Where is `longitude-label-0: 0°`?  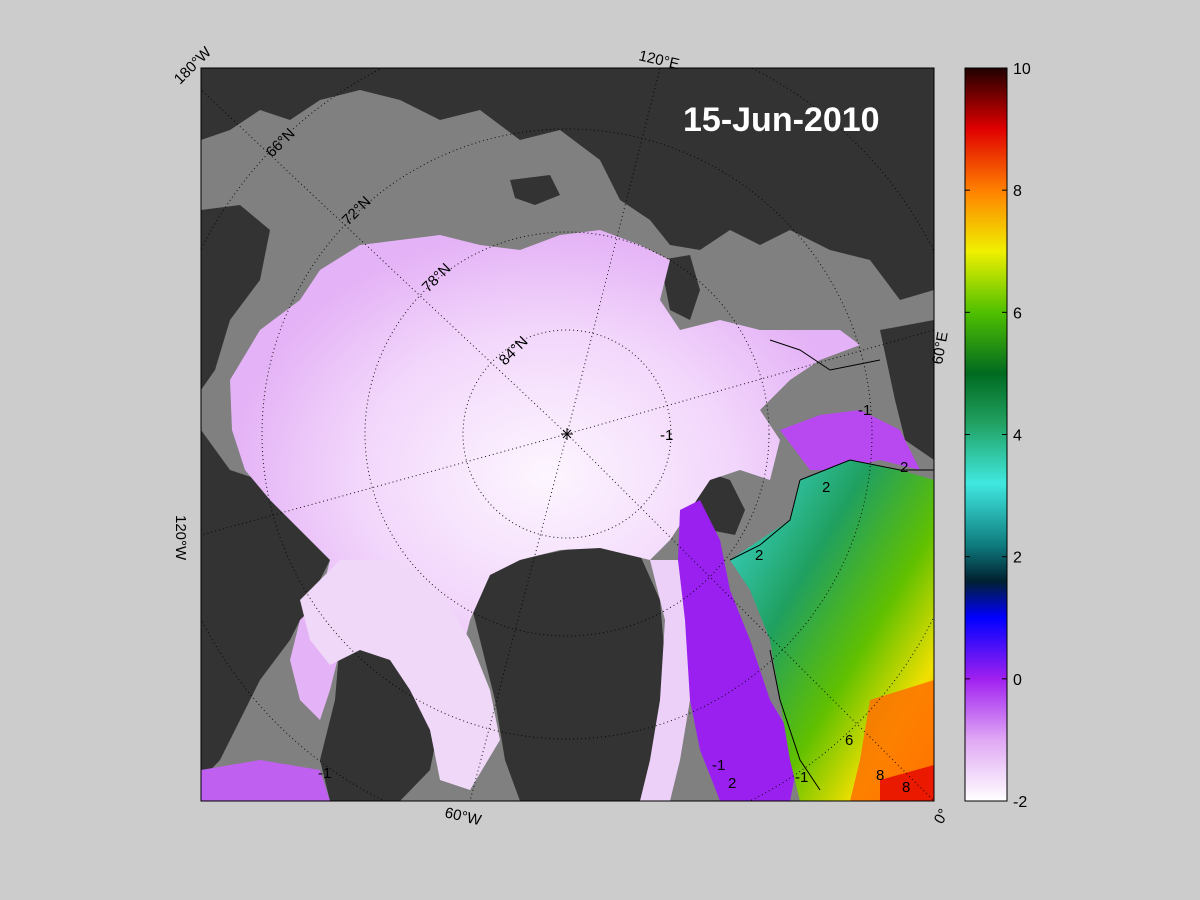 longitude-label-0: 0° is located at coordinates (942, 816).